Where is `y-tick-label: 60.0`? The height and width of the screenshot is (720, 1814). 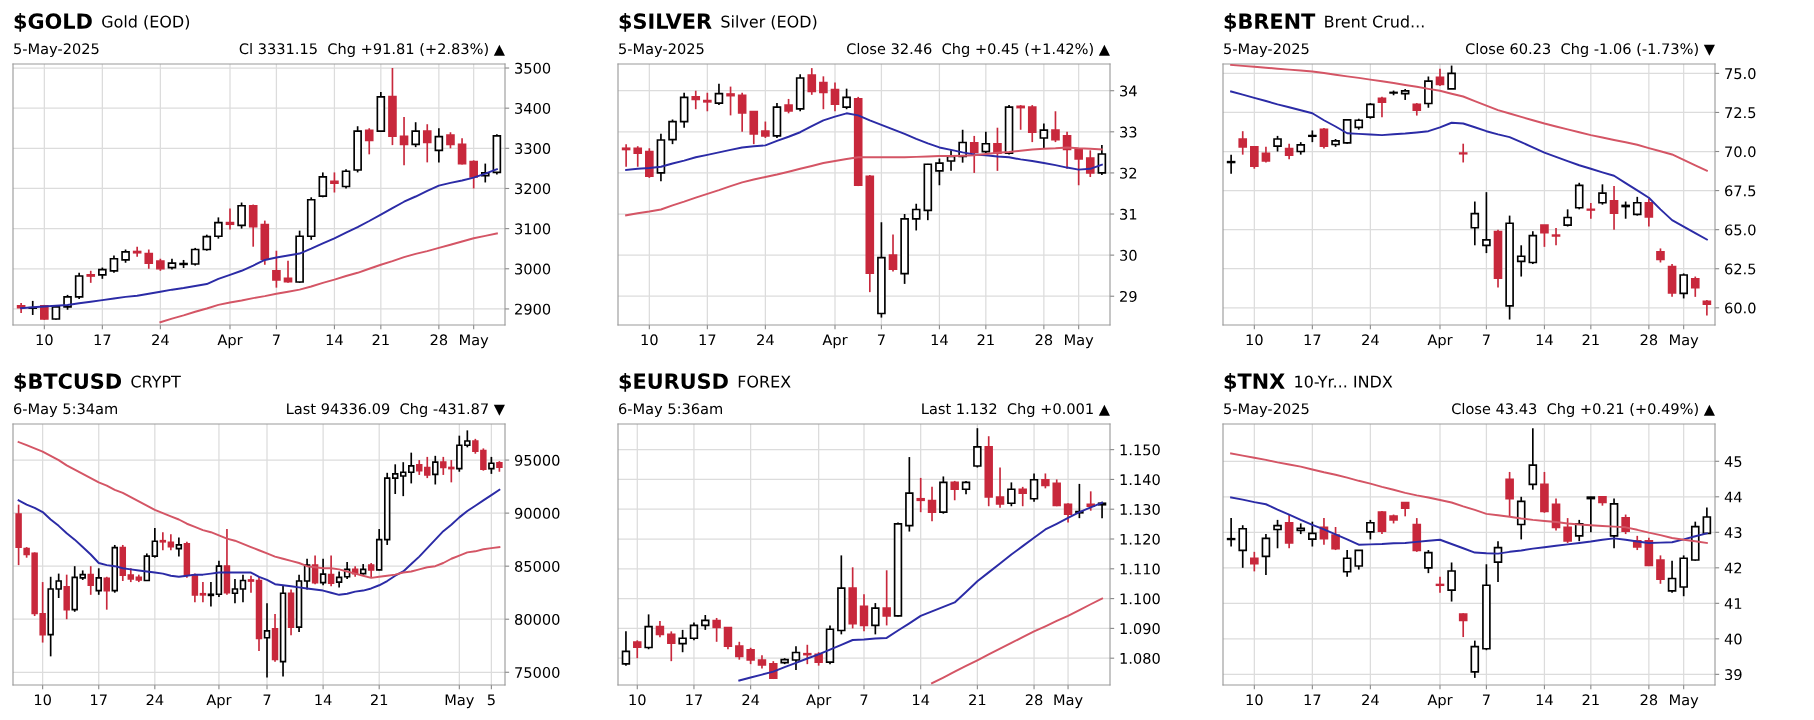
y-tick-label: 60.0 is located at coordinates (1740, 308).